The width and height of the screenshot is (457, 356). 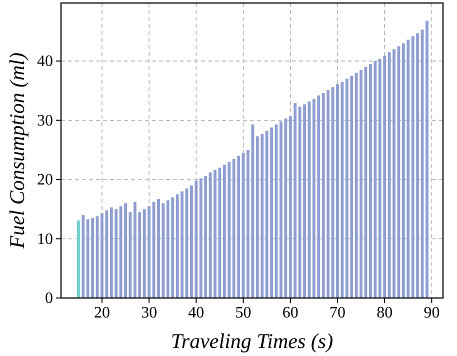 What do you see at coordinates (45, 180) in the screenshot?
I see `y-tick-label: 20` at bounding box center [45, 180].